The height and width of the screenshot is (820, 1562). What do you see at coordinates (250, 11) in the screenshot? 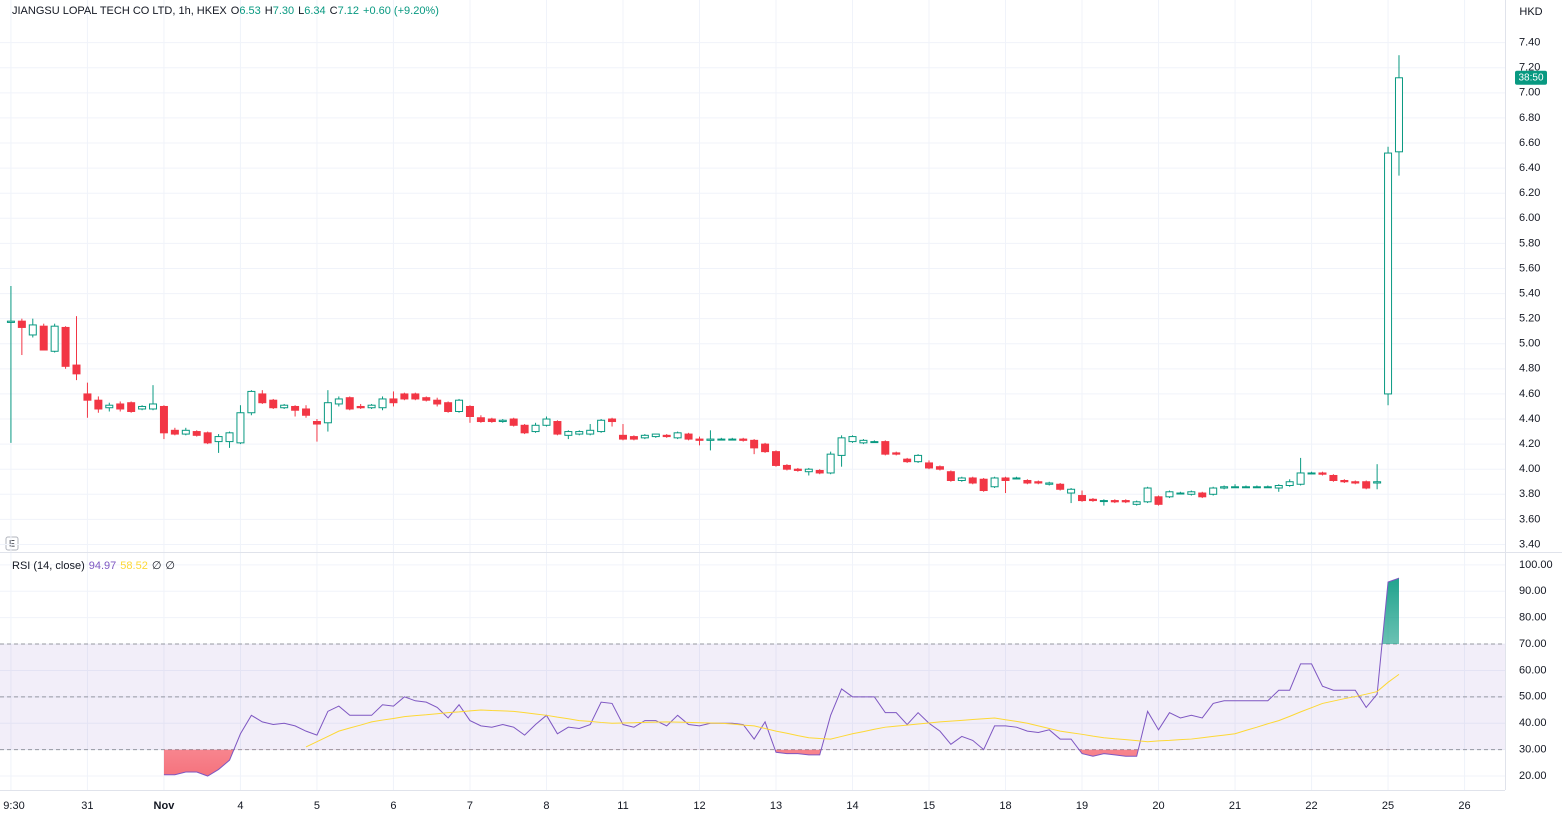
I see `ohlc-value: 6.53` at bounding box center [250, 11].